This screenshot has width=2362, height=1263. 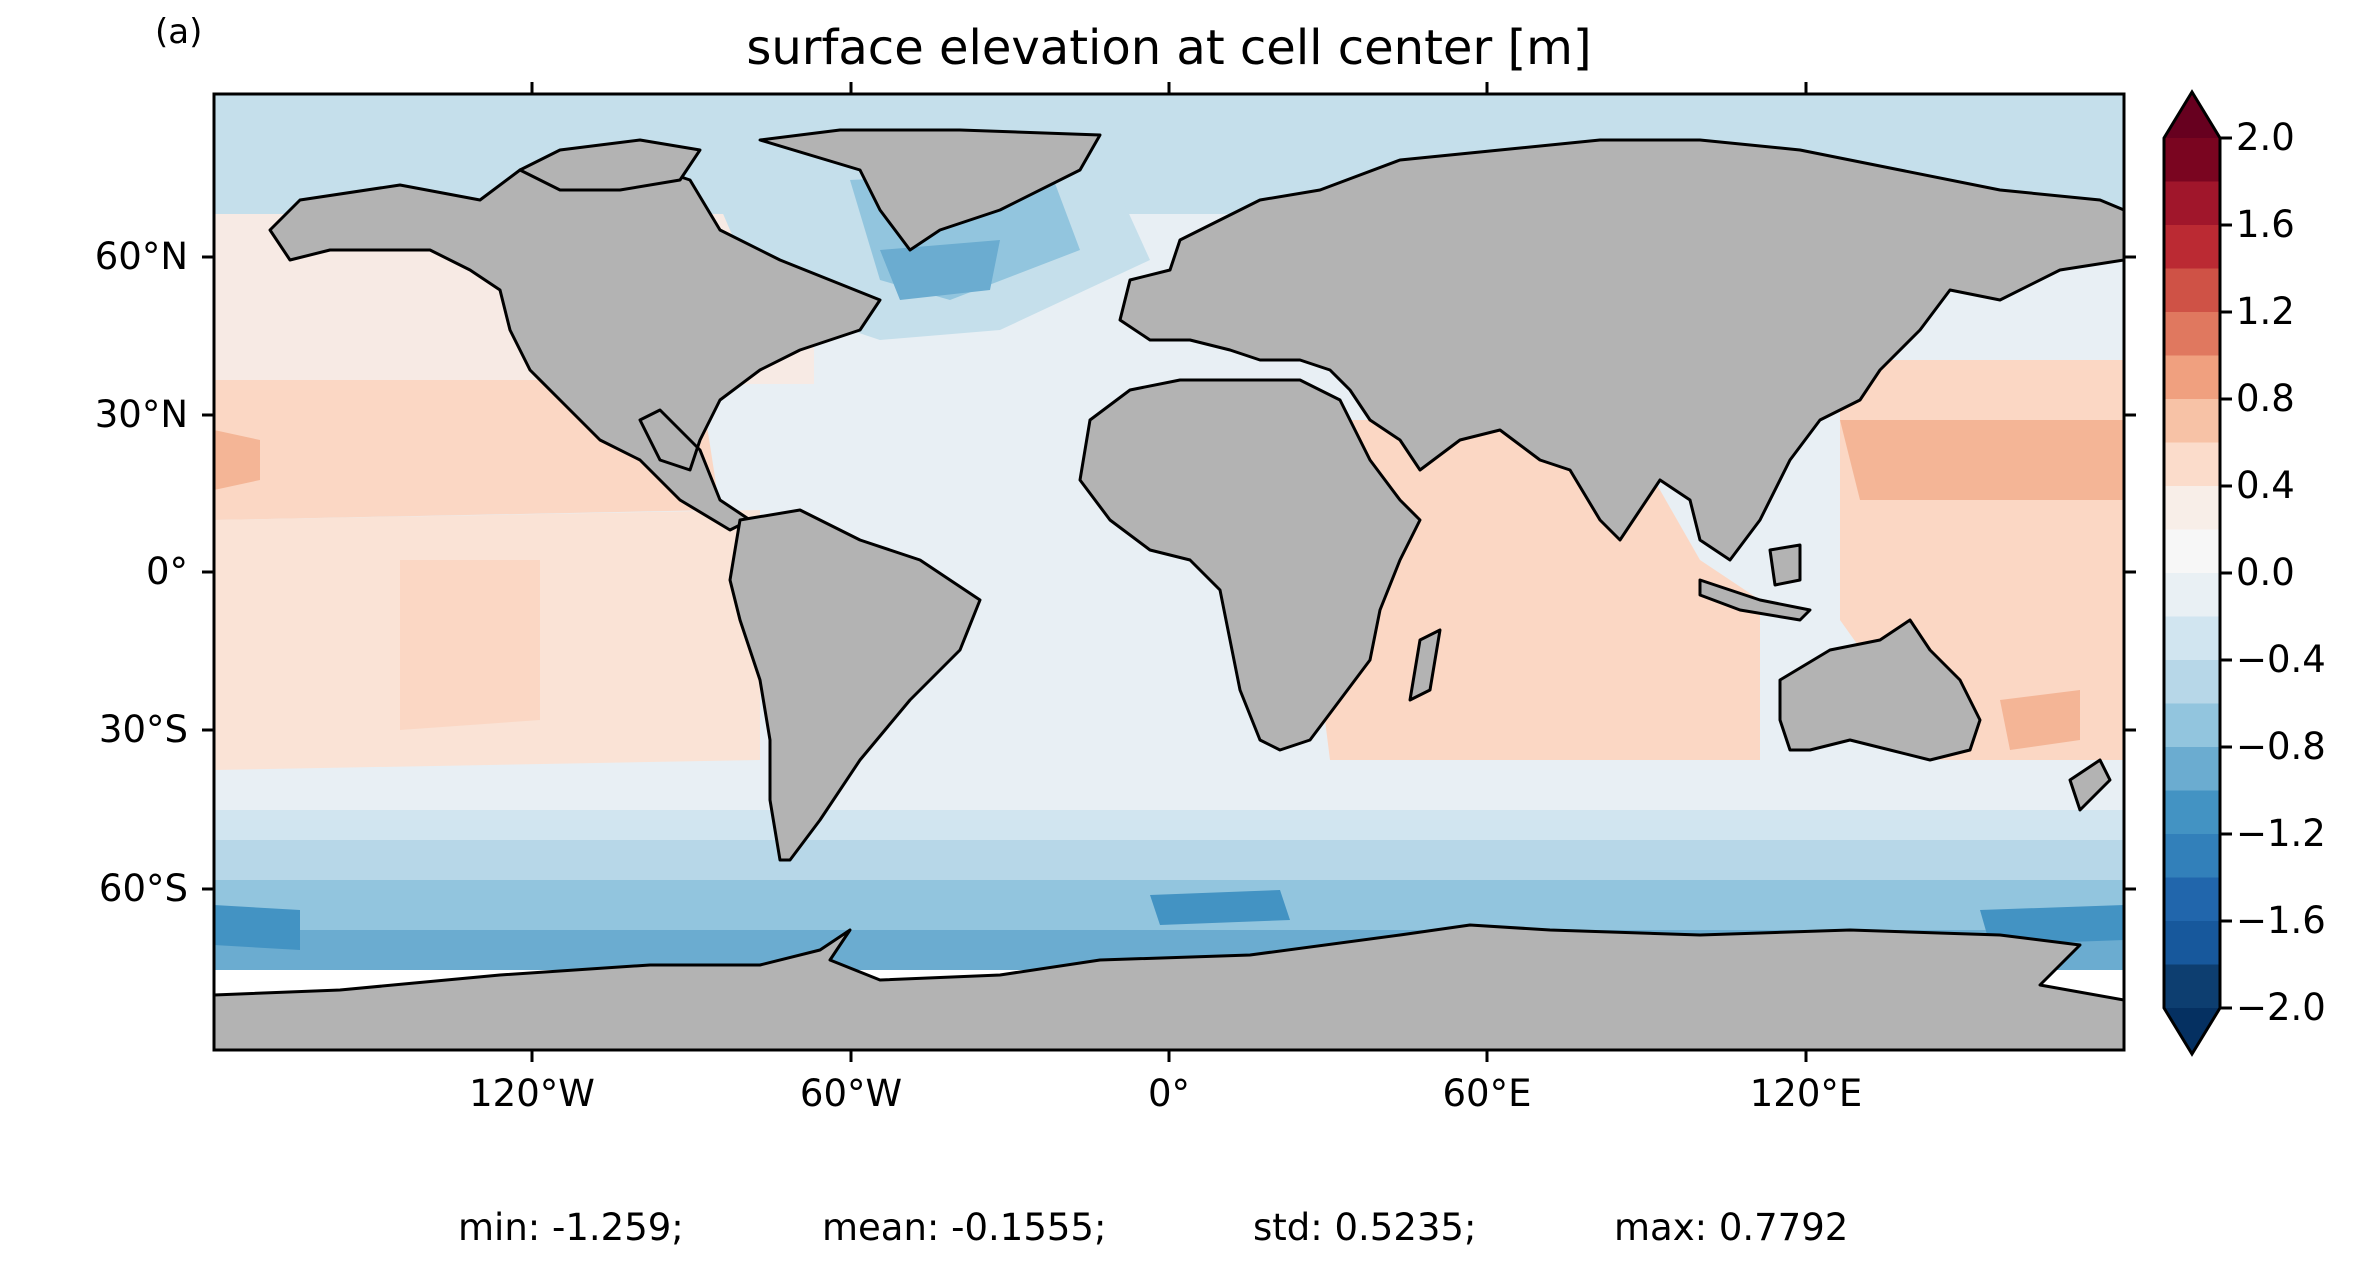 I want to click on colorbar-extend-max, so click(x=2192, y=115).